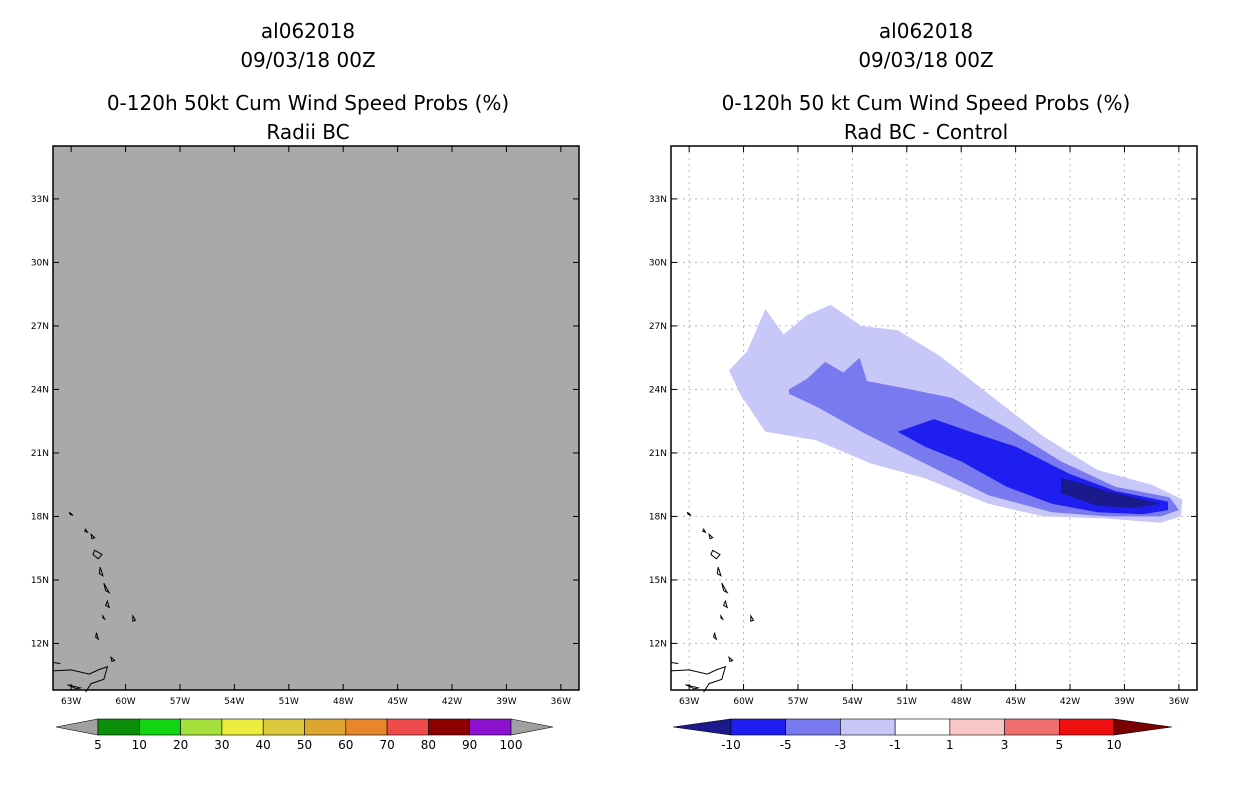 This screenshot has height=800, width=1236. Describe the element at coordinates (94, 602) in the screenshot. I see `island-outlines` at that location.